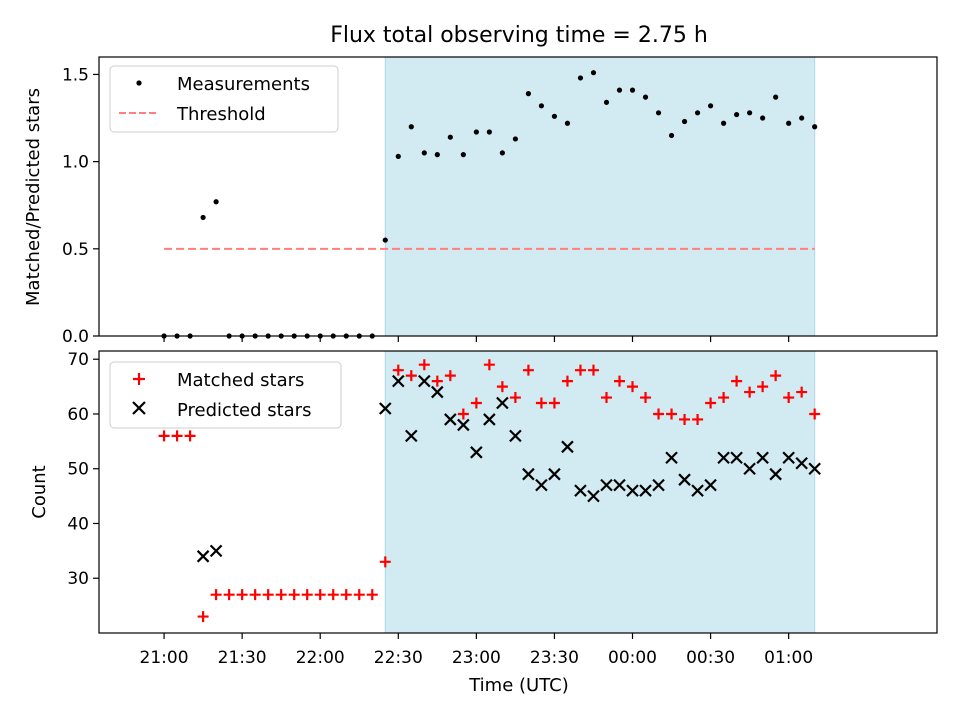 The image size is (960, 720). I want to click on y-tick-label: 0.0, so click(75, 337).